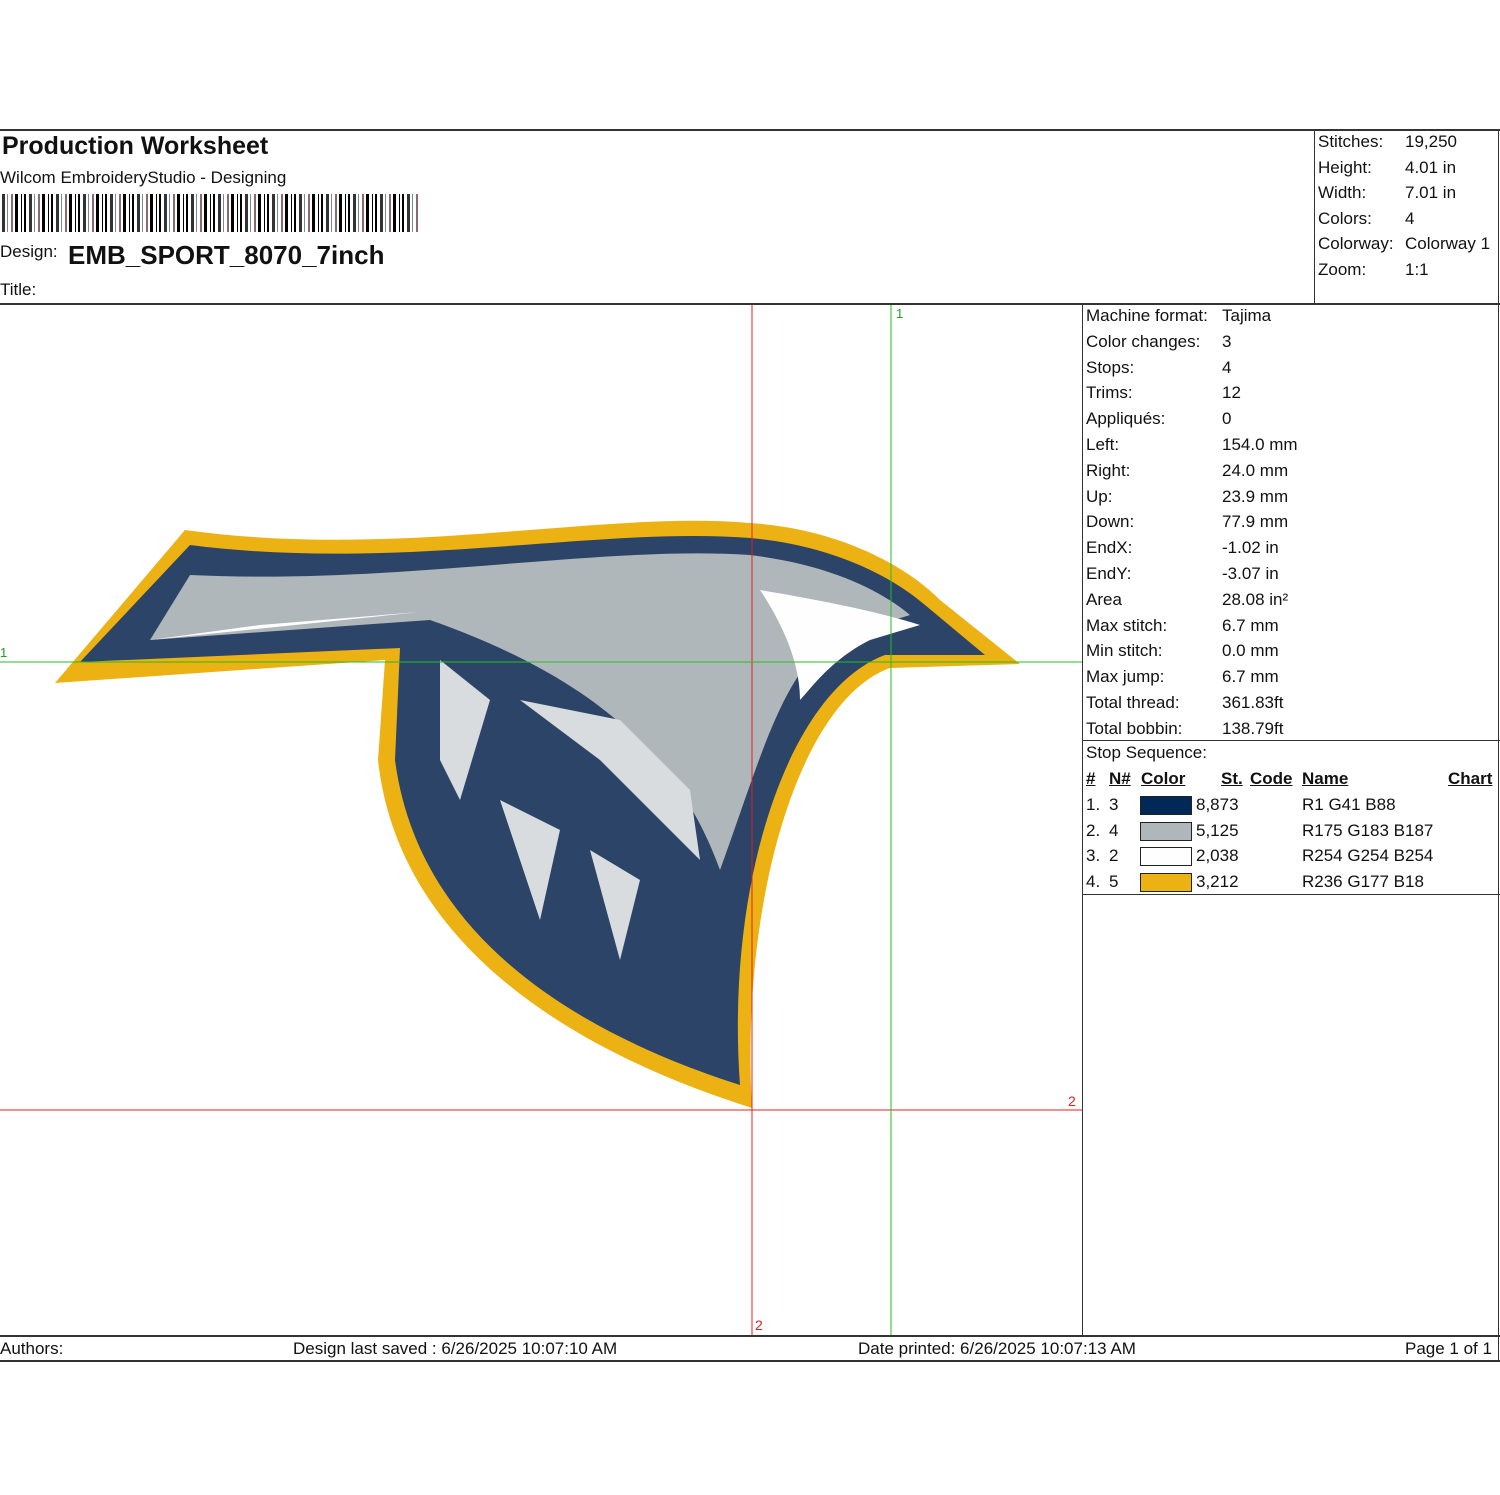 The image size is (1500, 1495). What do you see at coordinates (1125, 677) in the screenshot?
I see `detail-label: Max jump:` at bounding box center [1125, 677].